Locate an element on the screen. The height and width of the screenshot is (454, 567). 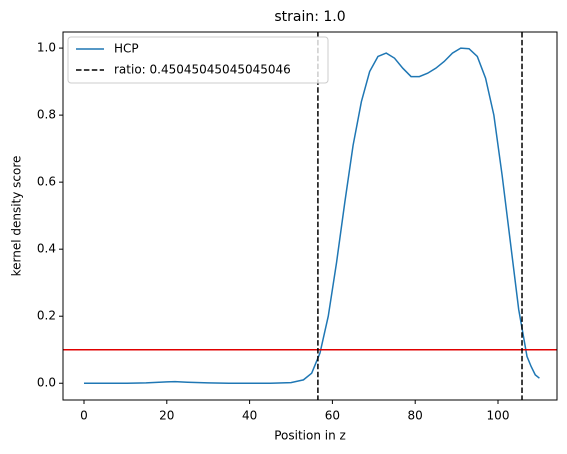
x-tick-label: 100 is located at coordinates (498, 416).